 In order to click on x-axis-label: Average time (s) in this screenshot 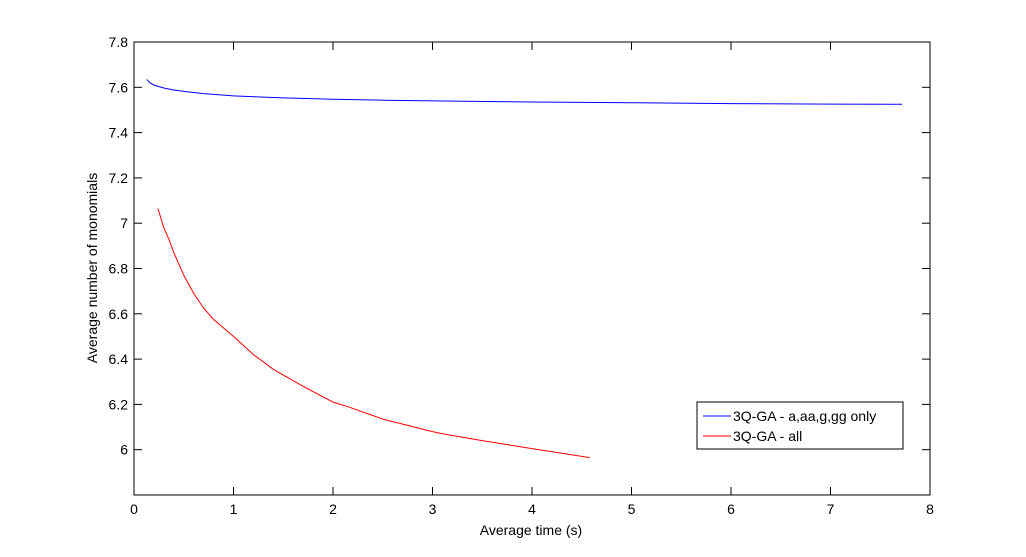, I will do `click(531, 530)`.